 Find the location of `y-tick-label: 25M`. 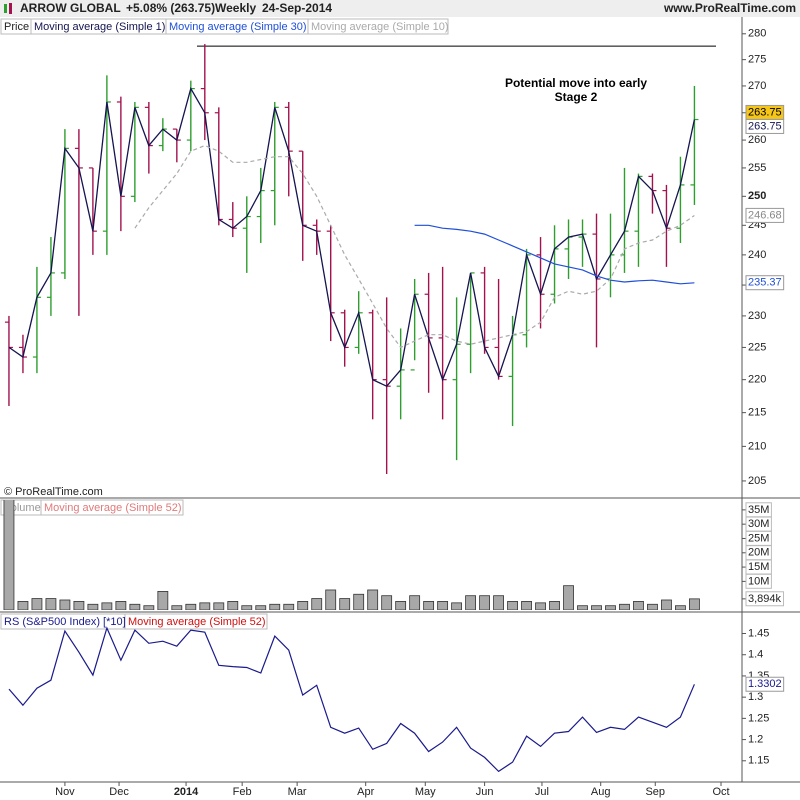

y-tick-label: 25M is located at coordinates (758, 538).